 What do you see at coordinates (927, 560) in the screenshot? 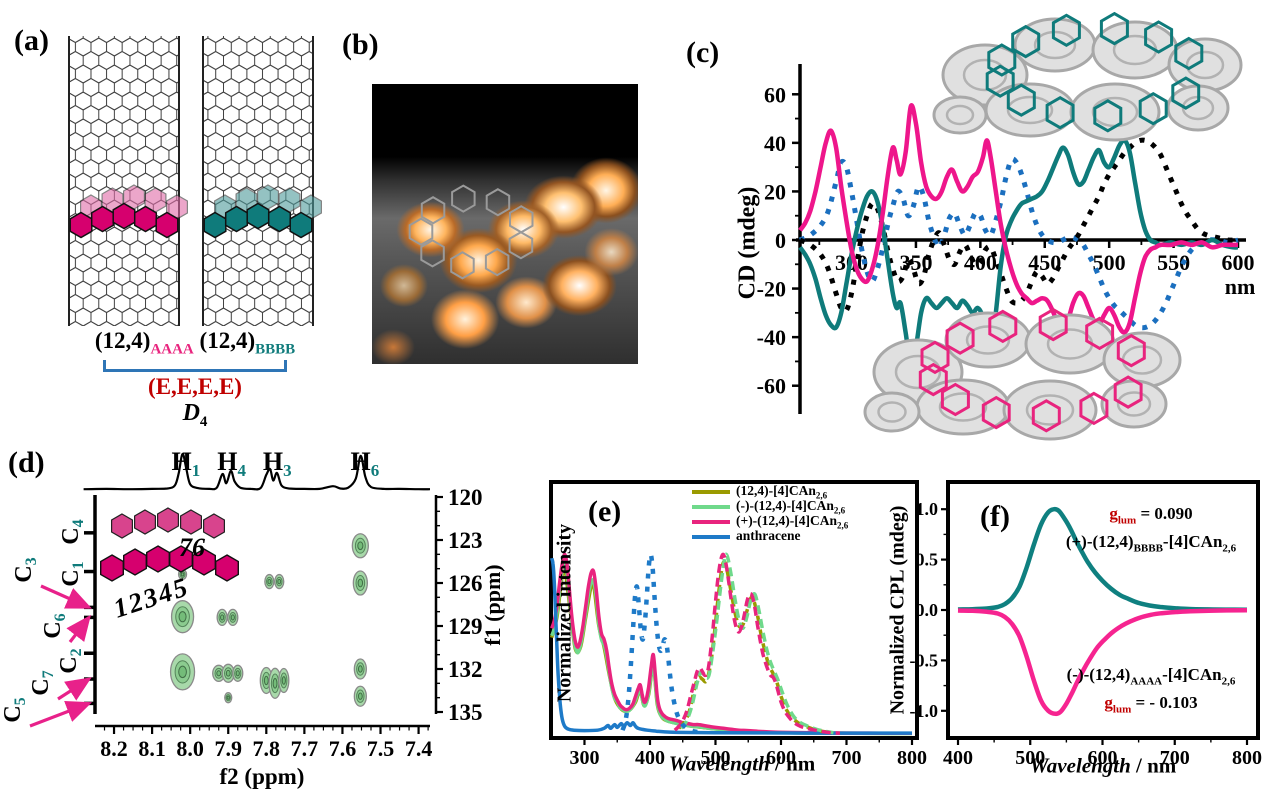
I see `y-tick-label: 0.5` at bounding box center [927, 560].